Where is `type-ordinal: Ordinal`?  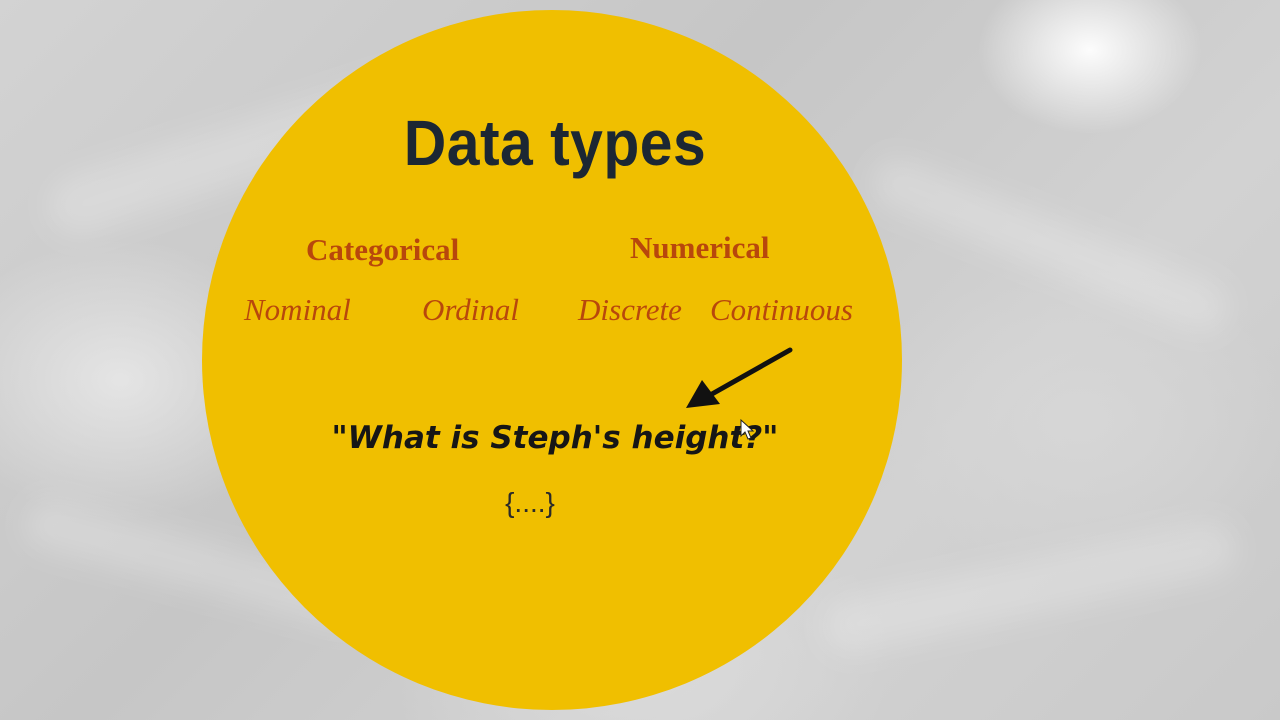 type-ordinal: Ordinal is located at coordinates (471, 309).